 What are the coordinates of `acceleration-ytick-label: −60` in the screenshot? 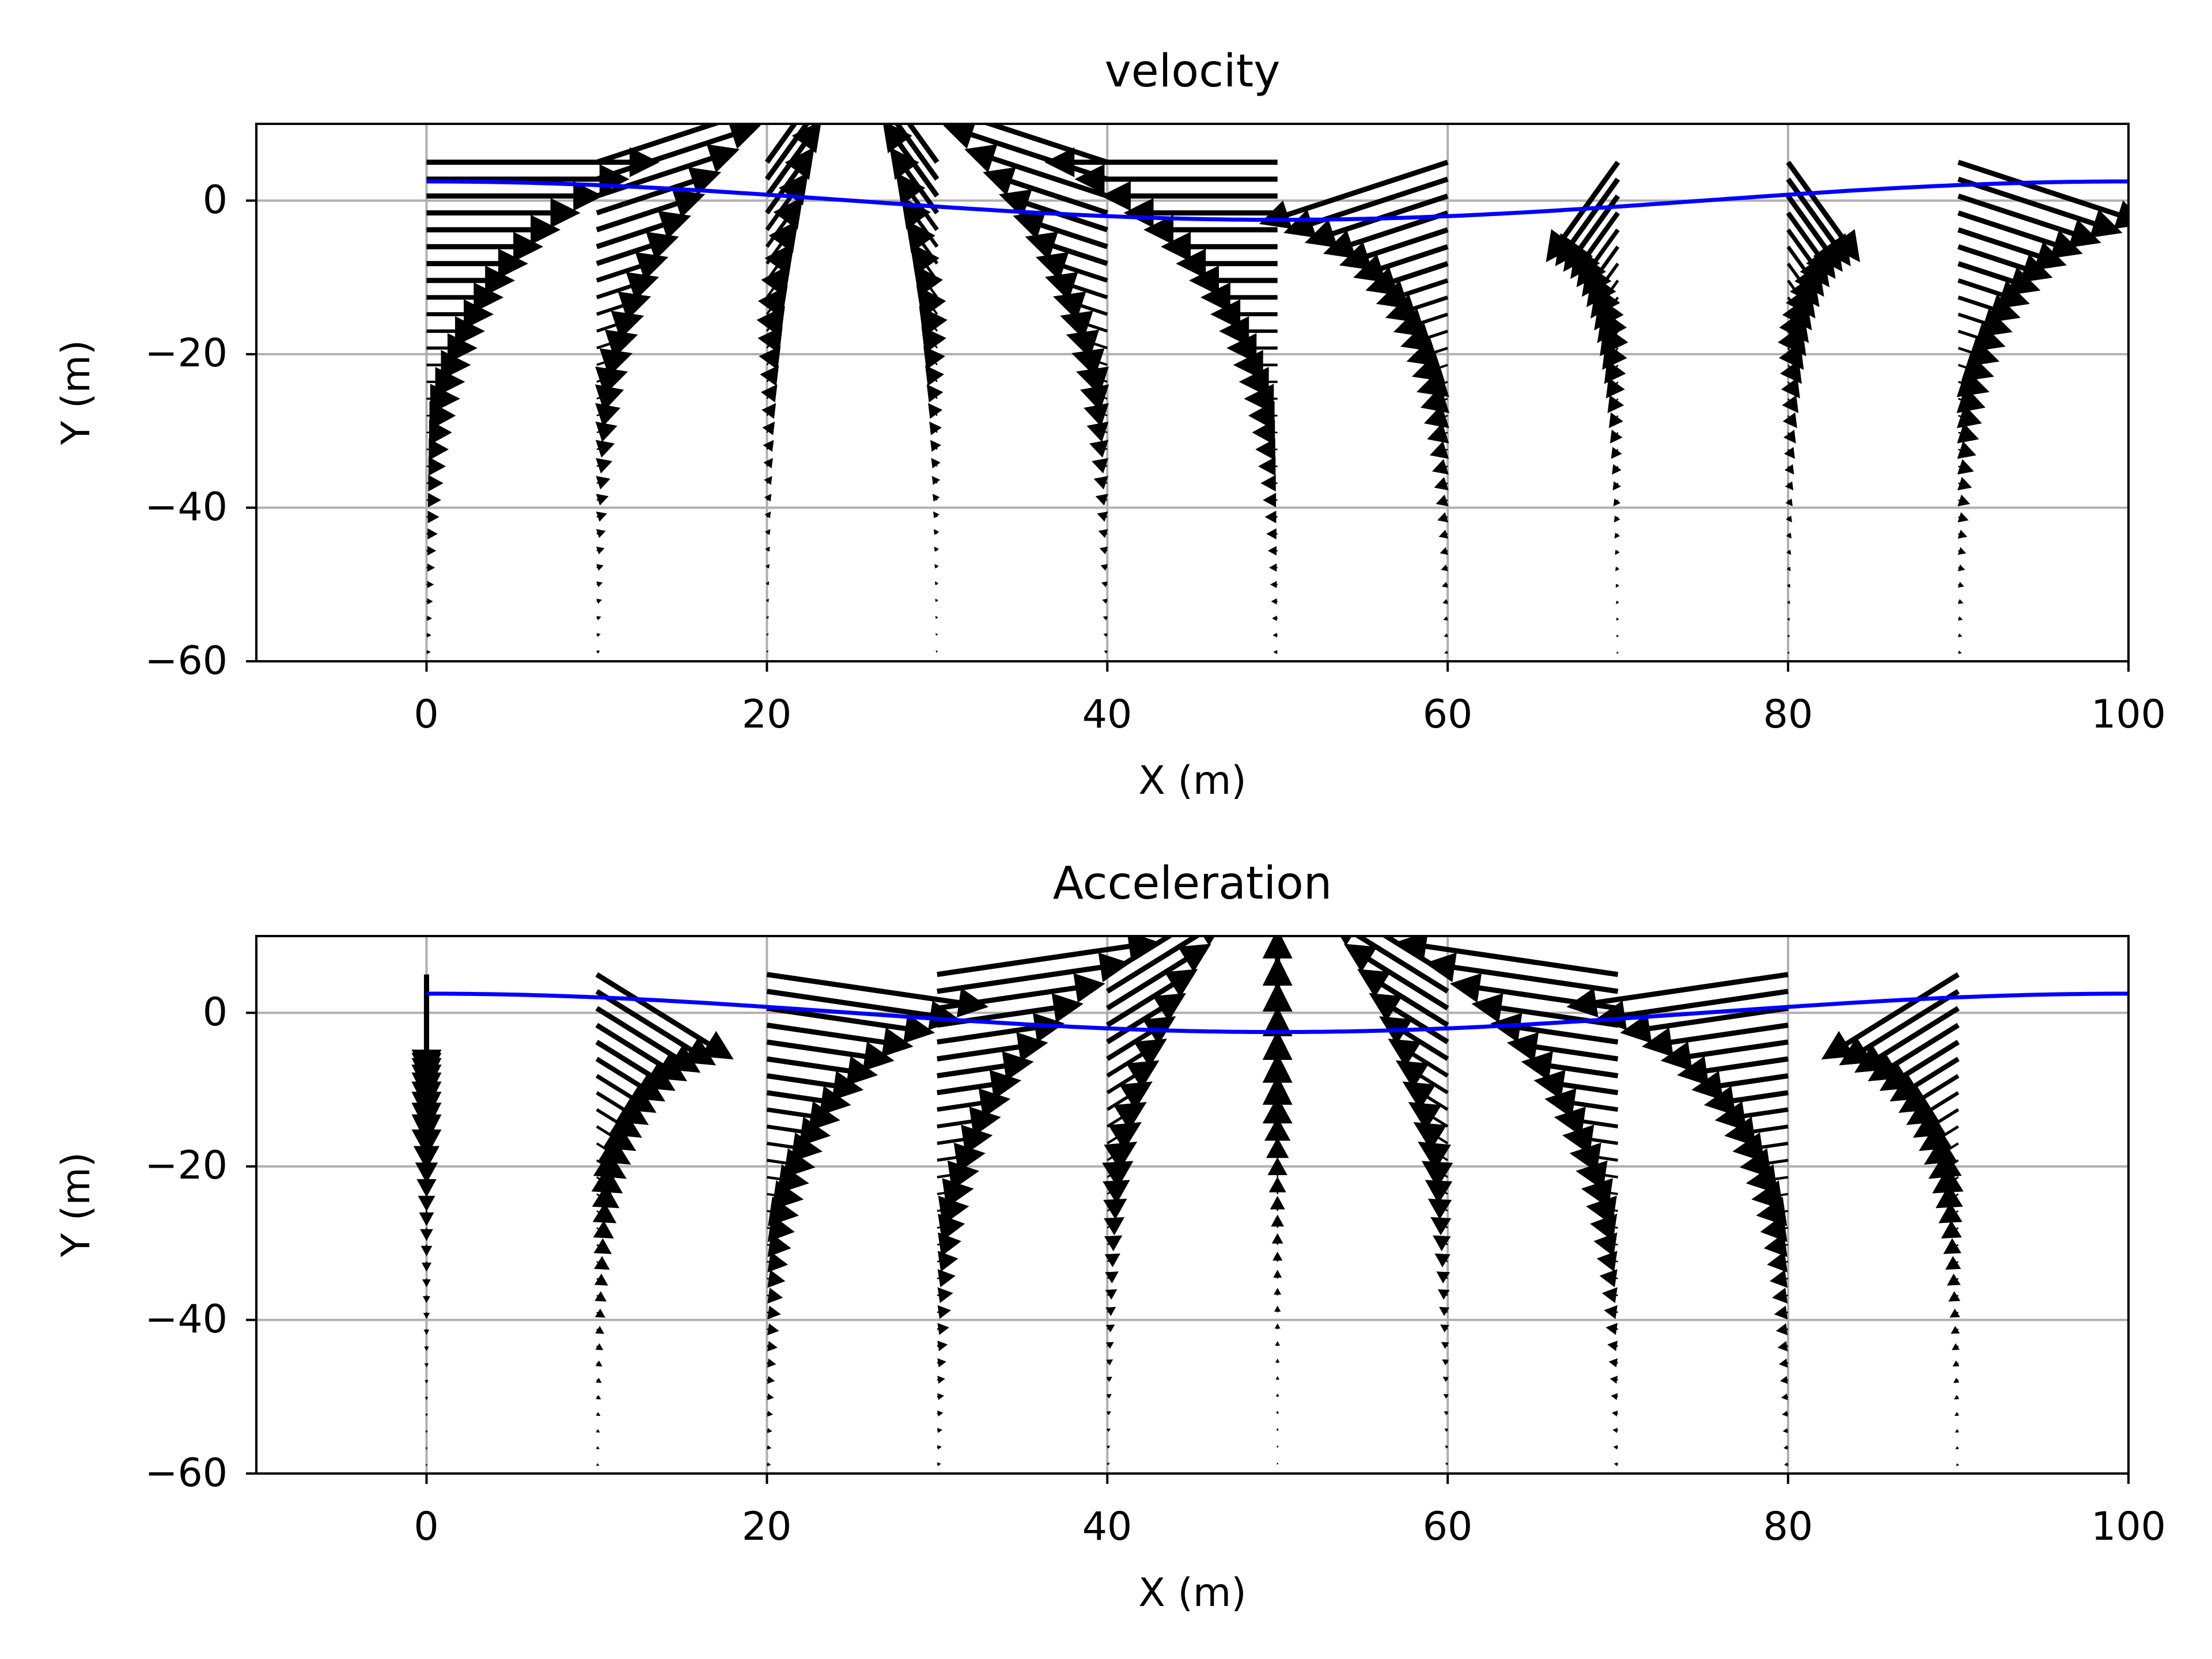 It's located at (186, 1473).